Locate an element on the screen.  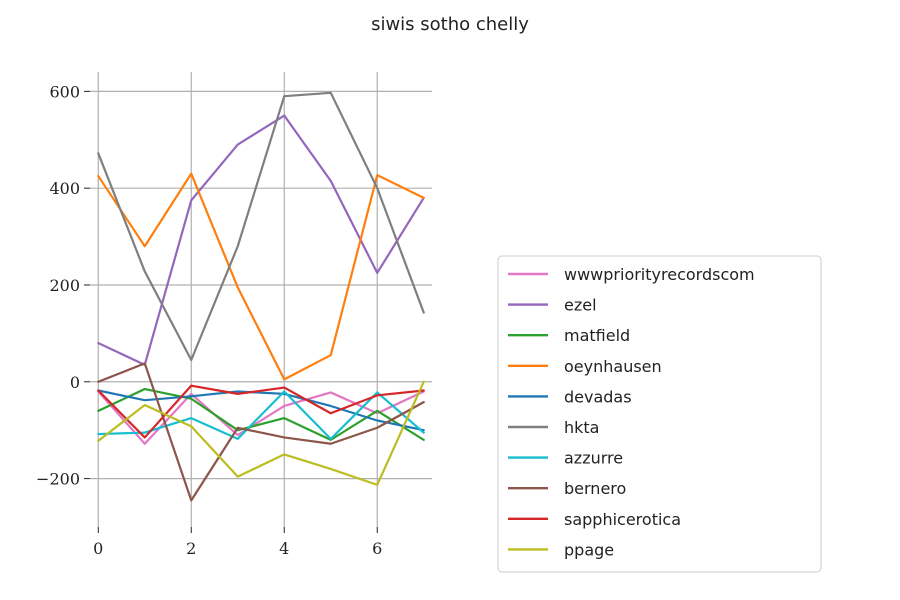
x-tick-label: 4 is located at coordinates (284, 548).